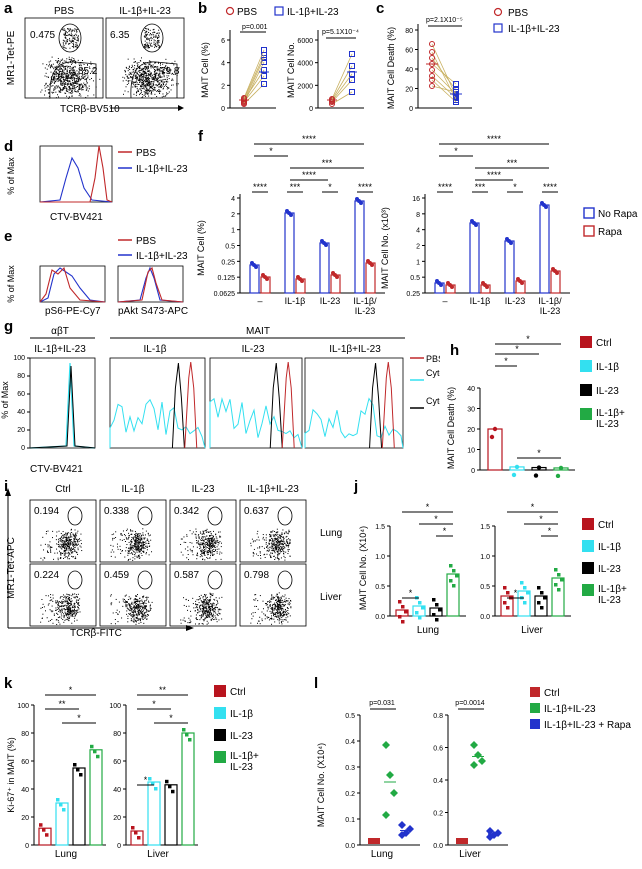  Describe the element at coordinates (432, 70) in the screenshot. I see `pbs-point` at that location.